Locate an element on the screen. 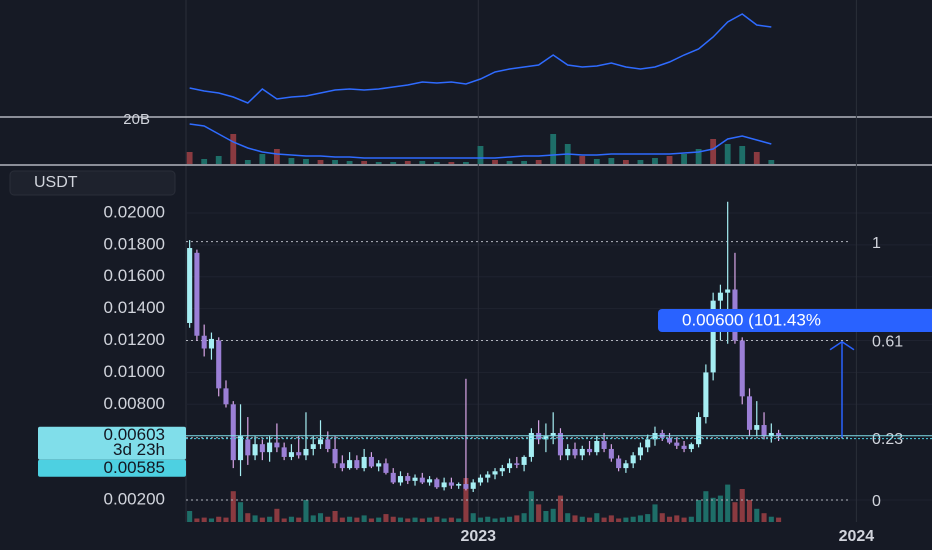 The height and width of the screenshot is (550, 932). measure-label: 0.00600 (101.43% is located at coordinates (751, 319).